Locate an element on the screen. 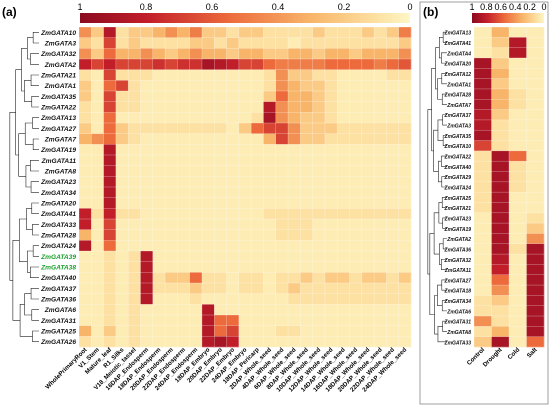  row-label: ZmGATA1 is located at coordinates (60, 86).